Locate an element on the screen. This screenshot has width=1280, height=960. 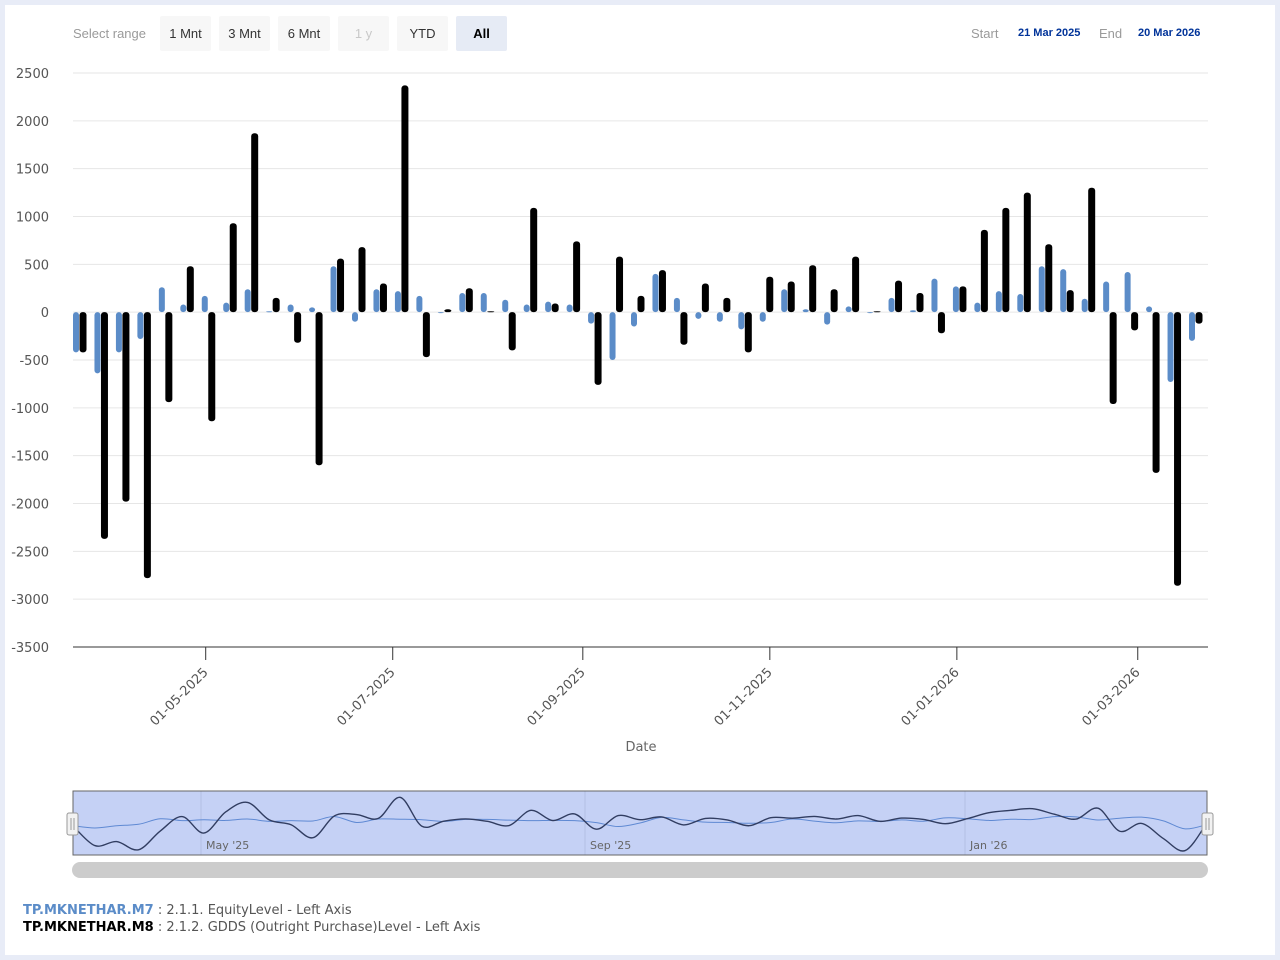
navigator-handle-right is located at coordinates (1207, 824).